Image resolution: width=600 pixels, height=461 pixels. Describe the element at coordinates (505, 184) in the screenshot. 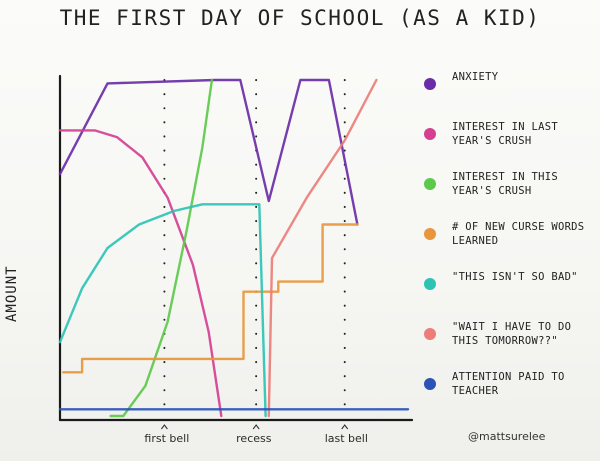

I see `legend-label-3: Interest in this year's crush` at that location.